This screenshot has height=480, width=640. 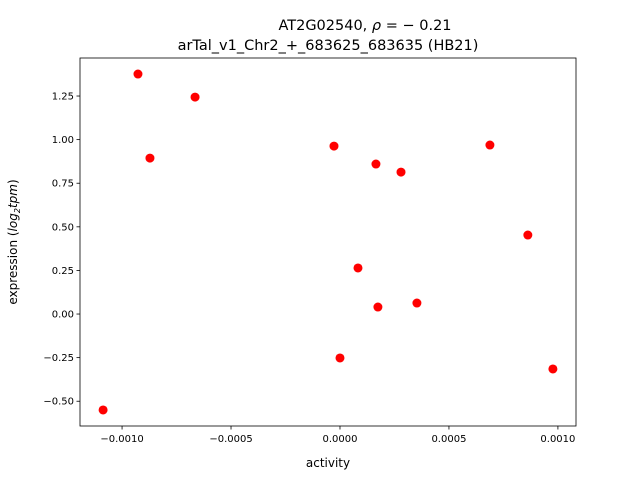 I want to click on y-tick-label: 1.25, so click(x=63, y=97).